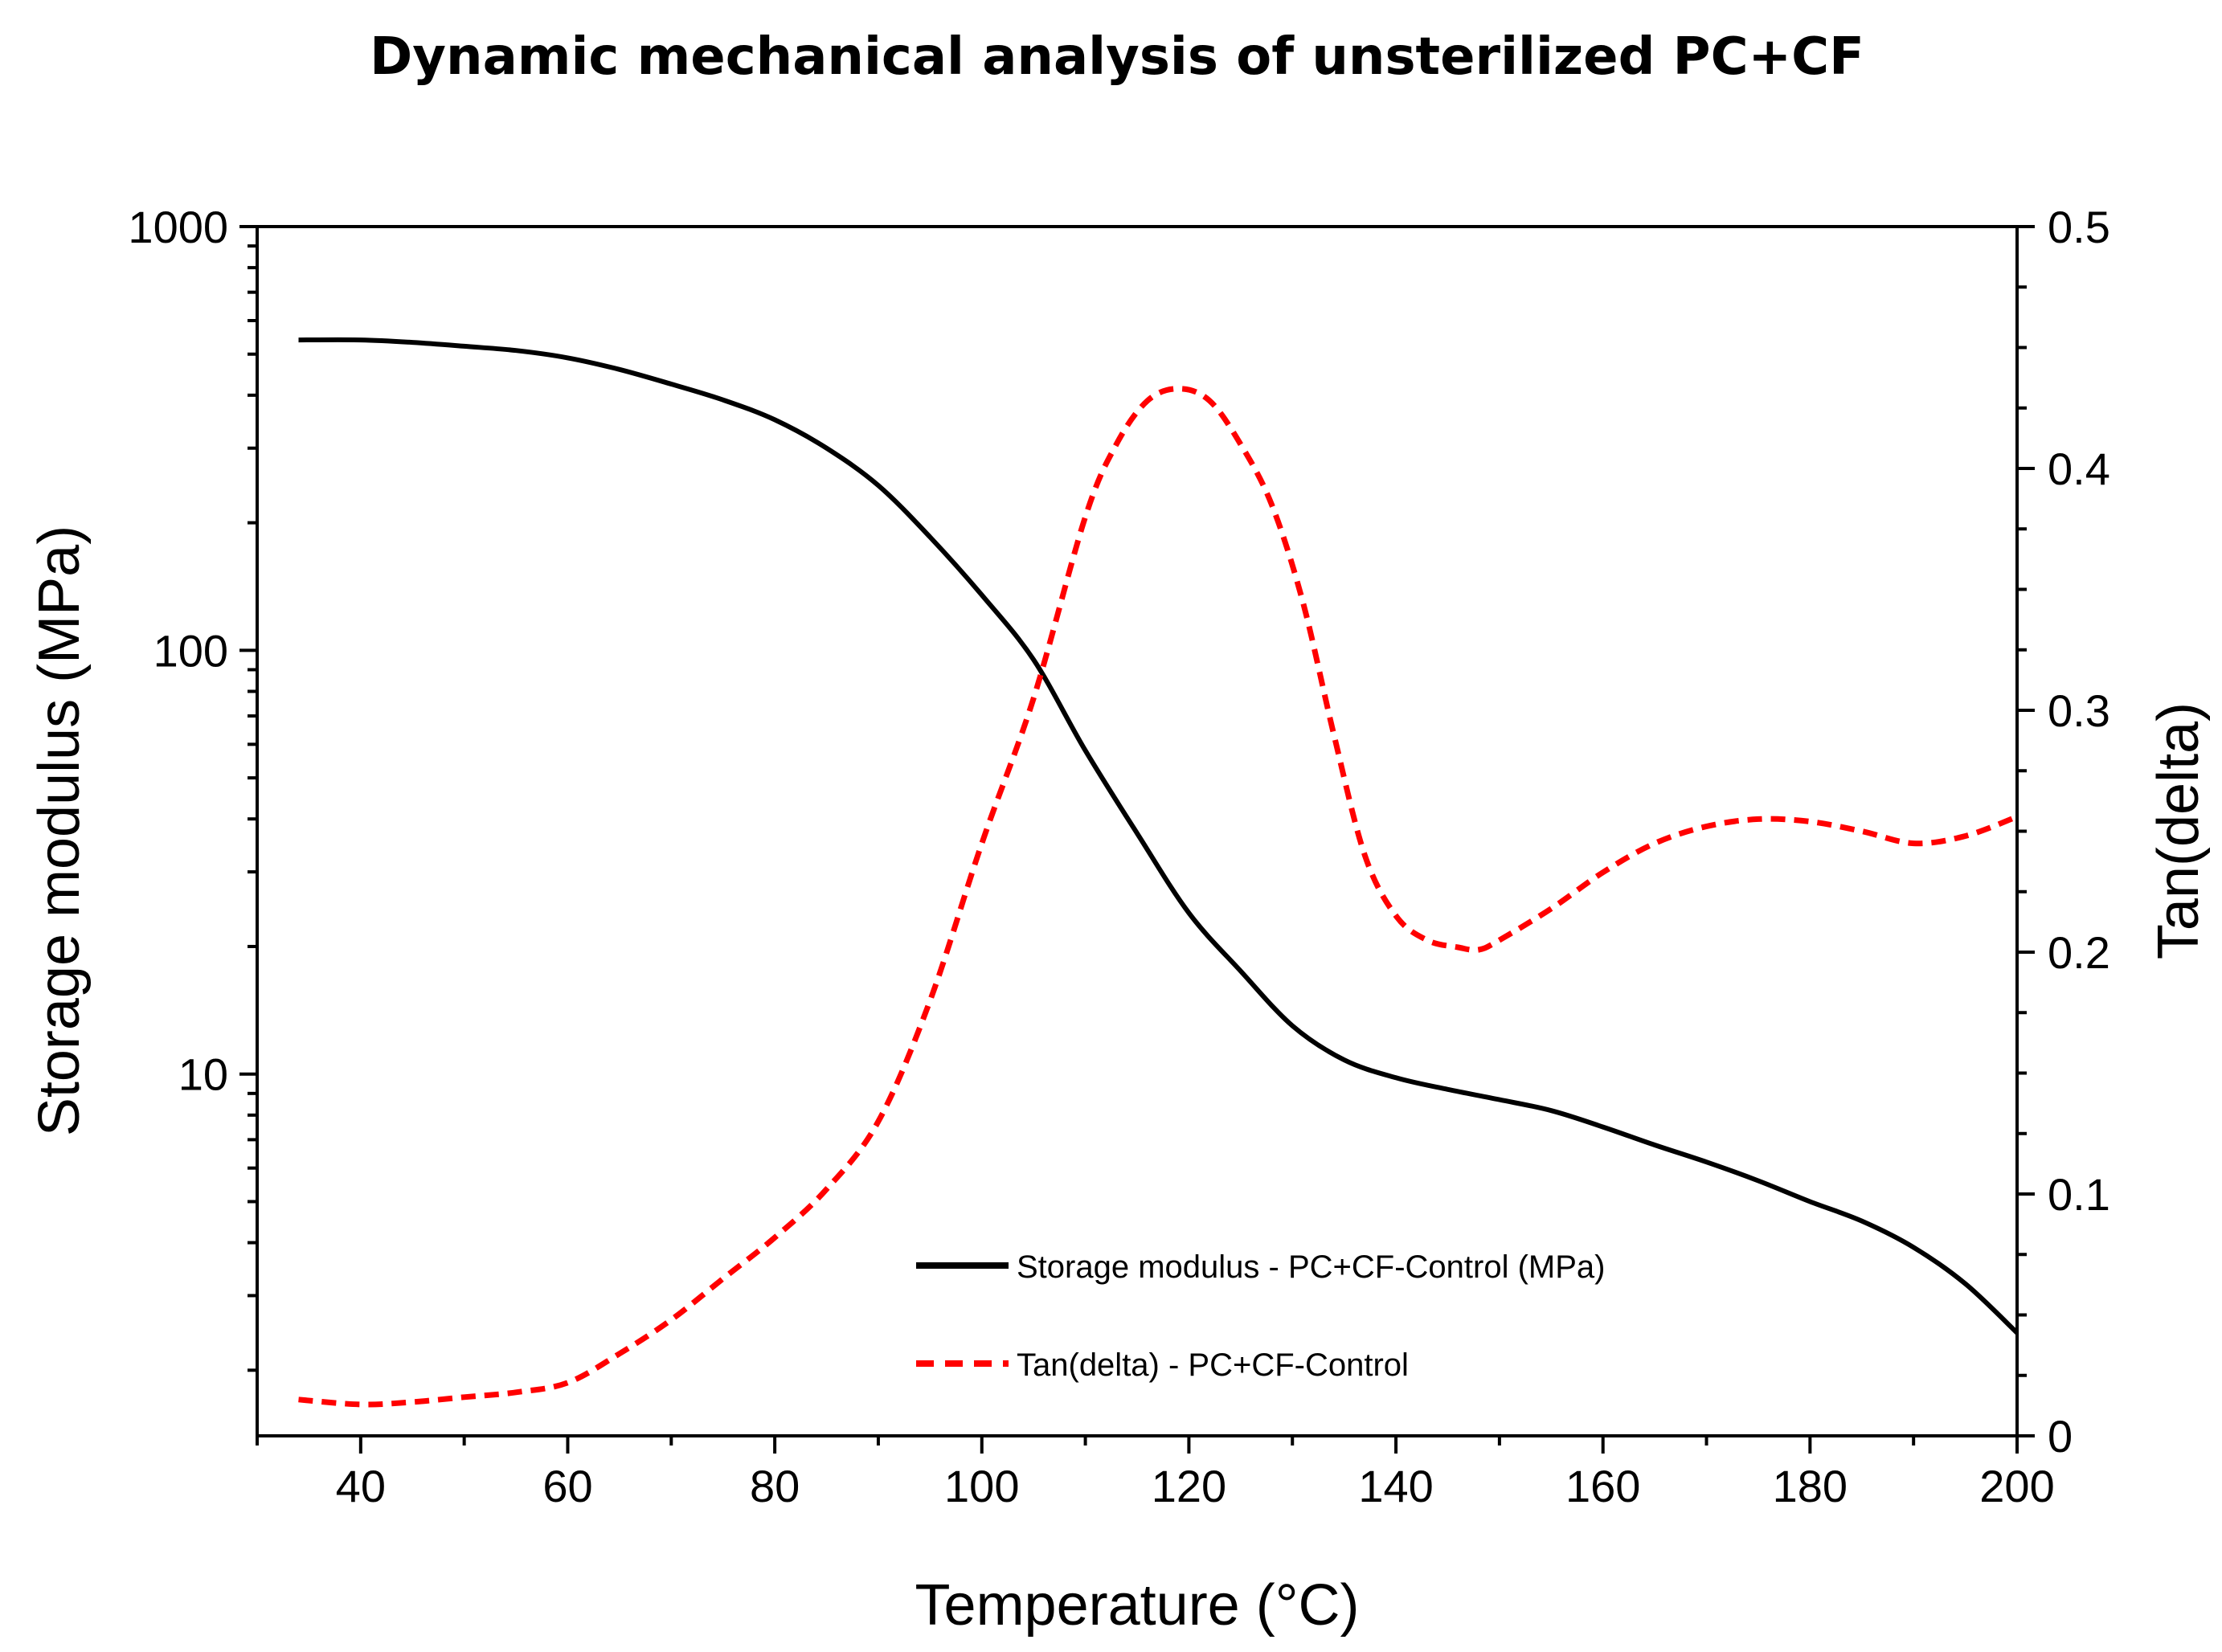  What do you see at coordinates (2079, 953) in the screenshot?
I see `y2-tick-label-0.2: 0.2` at bounding box center [2079, 953].